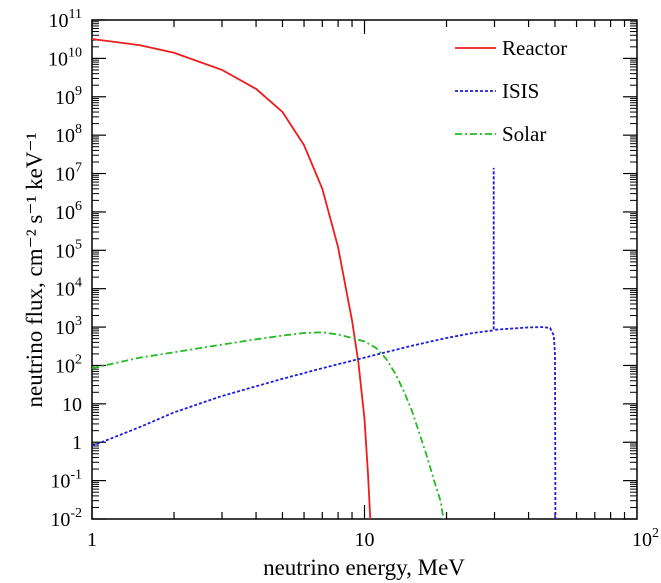  Describe the element at coordinates (75, 14) in the screenshot. I see `y-tick-label-exponent: 11` at that location.